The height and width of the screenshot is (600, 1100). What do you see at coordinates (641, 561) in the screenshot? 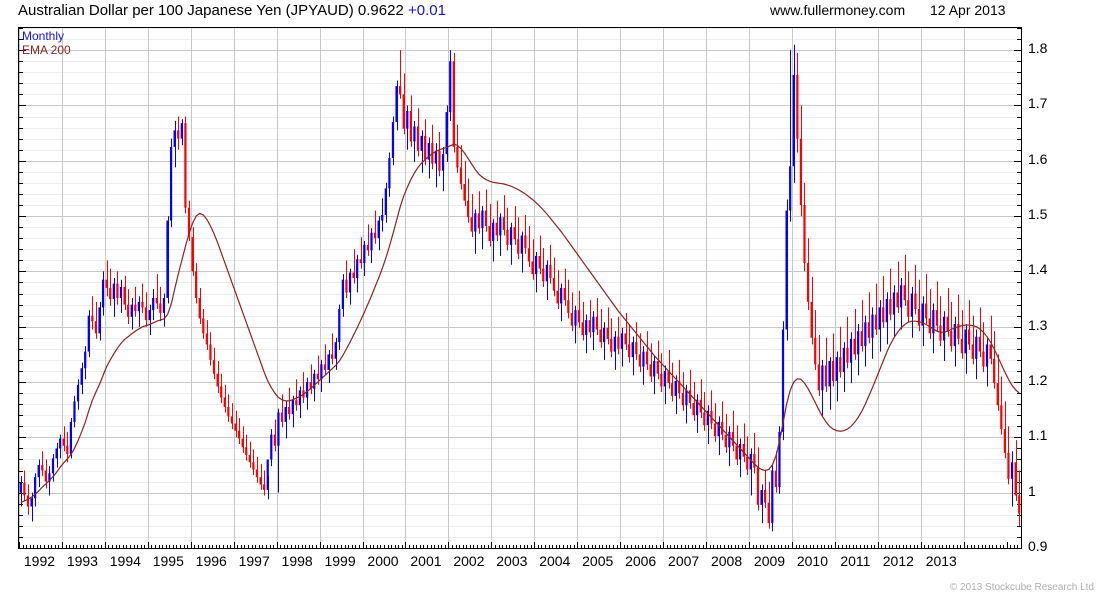
I see `x-axis-tick-label: 2006` at bounding box center [641, 561].